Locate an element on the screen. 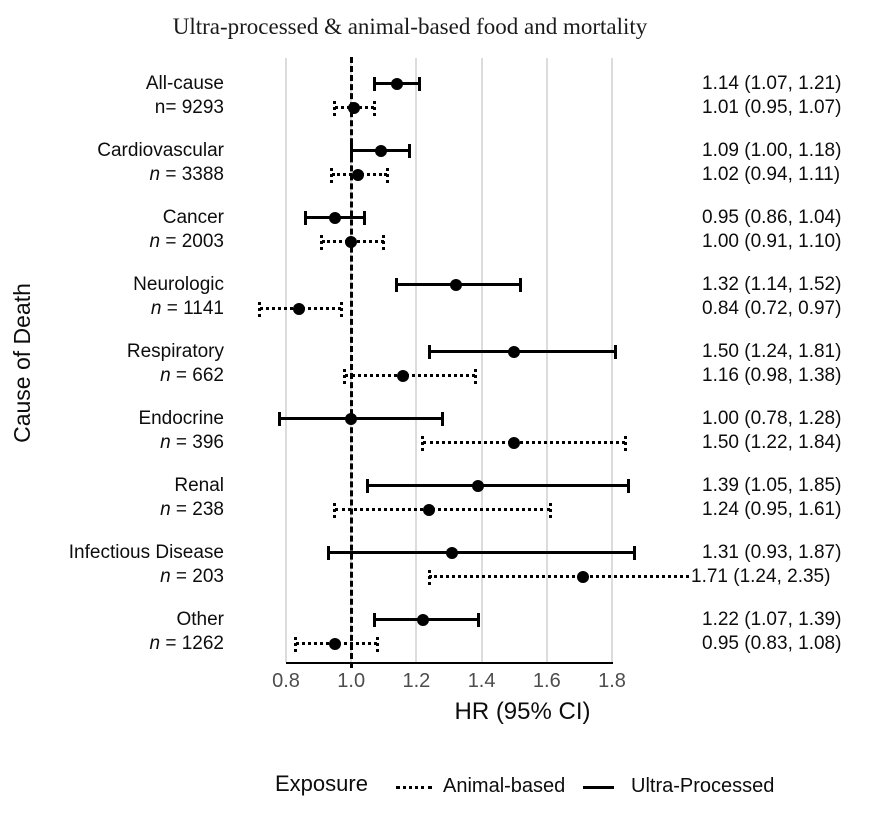  cause-label: Renal is located at coordinates (199, 485).